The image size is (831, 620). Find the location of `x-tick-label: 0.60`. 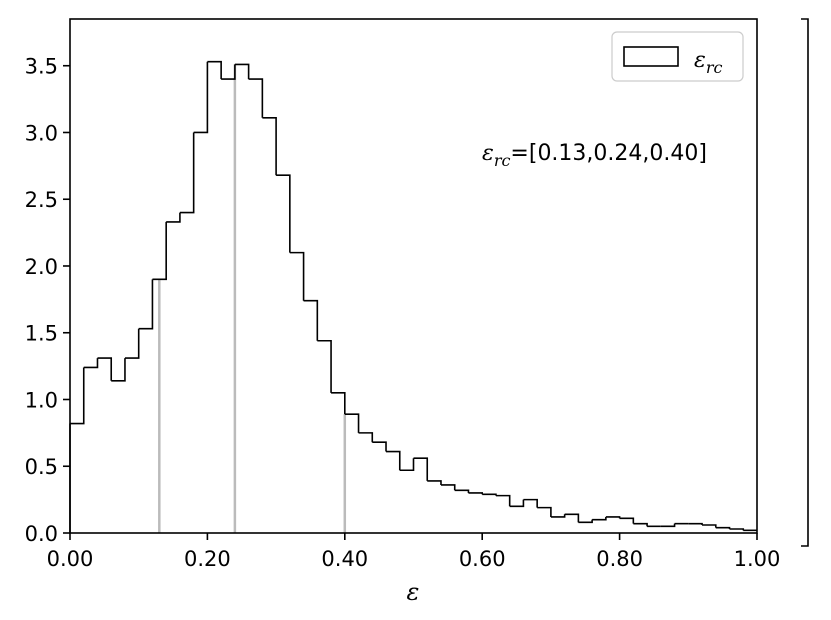

x-tick-label: 0.60 is located at coordinates (482, 559).